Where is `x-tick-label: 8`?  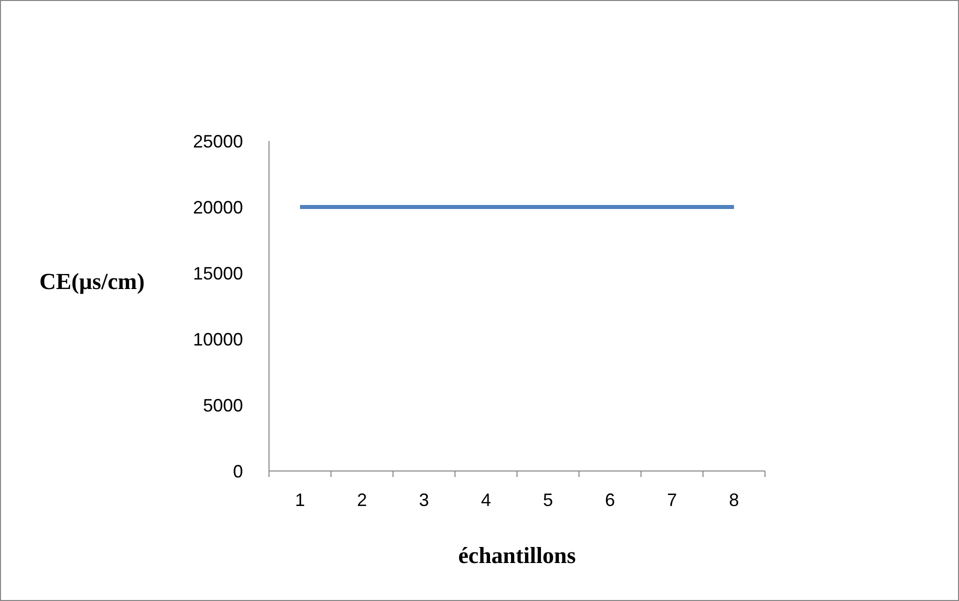
x-tick-label: 8 is located at coordinates (734, 500).